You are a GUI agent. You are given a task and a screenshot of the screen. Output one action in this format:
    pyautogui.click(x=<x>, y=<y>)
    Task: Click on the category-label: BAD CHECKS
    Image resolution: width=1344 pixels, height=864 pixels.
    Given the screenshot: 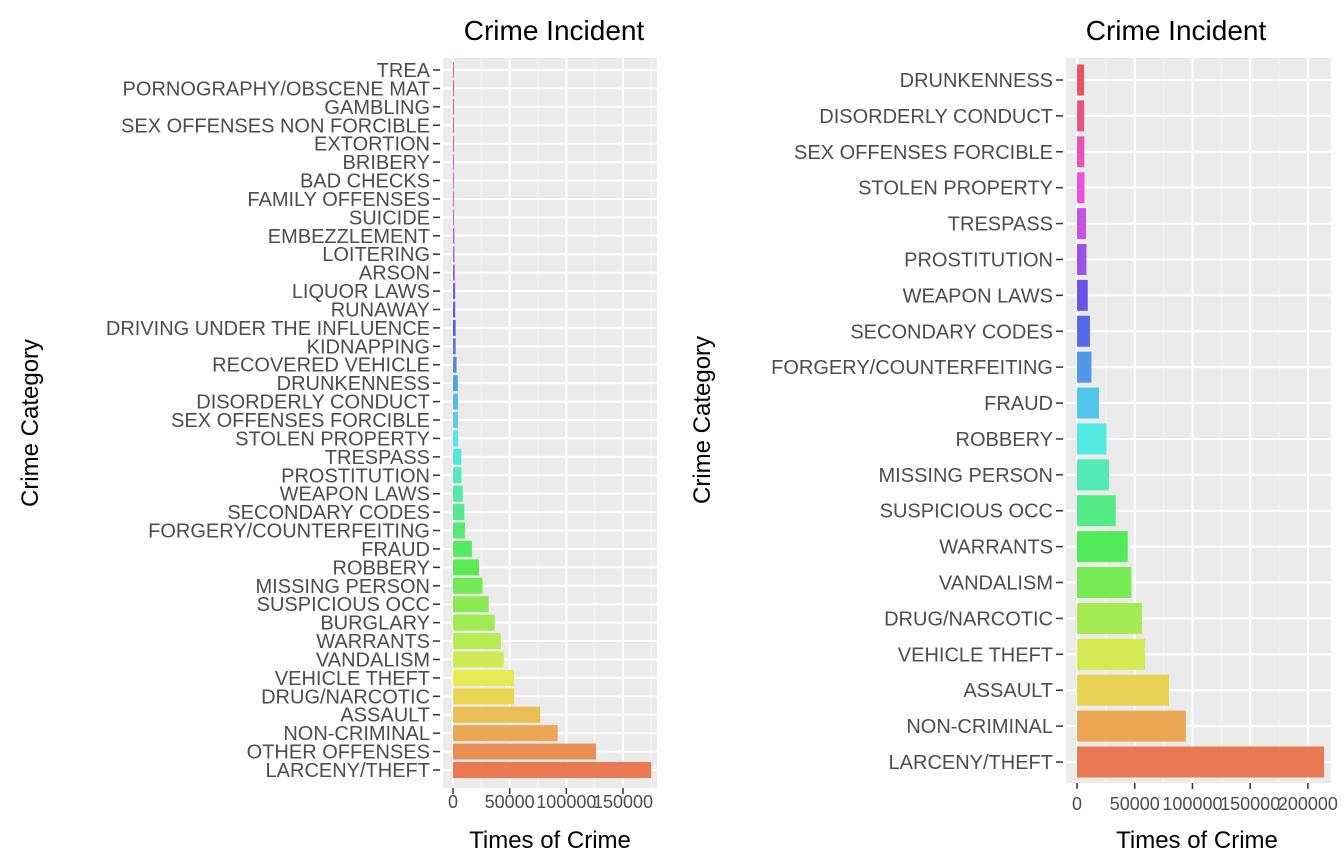 What is the action you would take?
    pyautogui.click(x=365, y=182)
    